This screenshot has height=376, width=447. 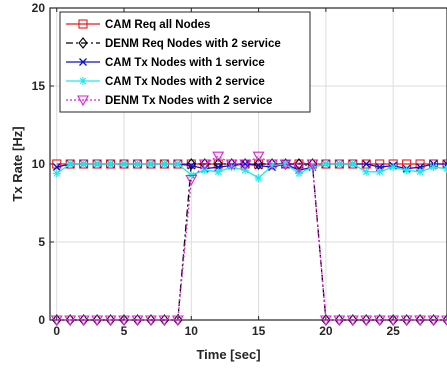 I want to click on legend-label: CAM Tx Nodes with 2 service, so click(x=185, y=82).